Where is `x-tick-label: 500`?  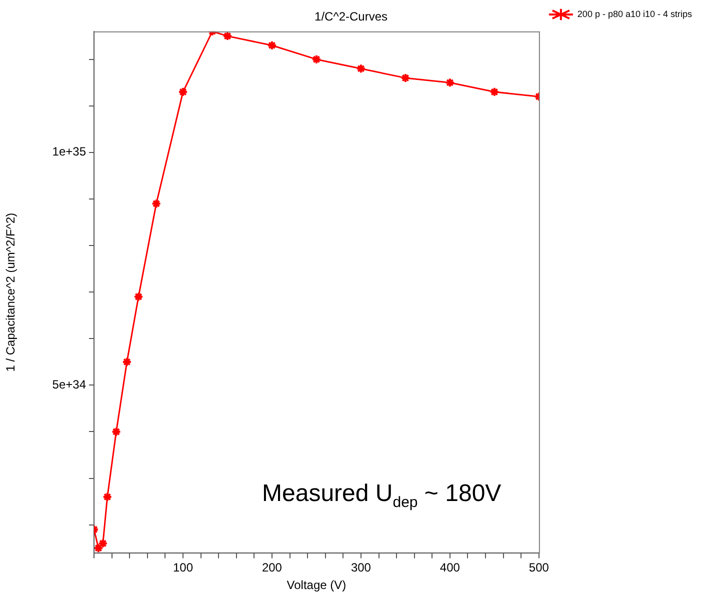
x-tick-label: 500 is located at coordinates (539, 567).